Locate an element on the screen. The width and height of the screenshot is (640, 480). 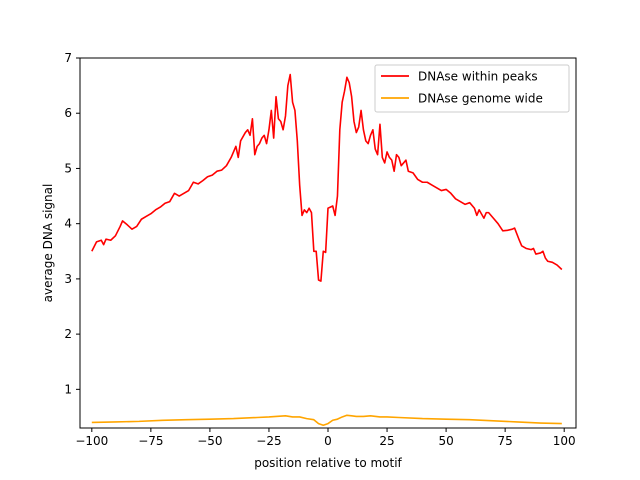
legend-box is located at coordinates (472, 88).